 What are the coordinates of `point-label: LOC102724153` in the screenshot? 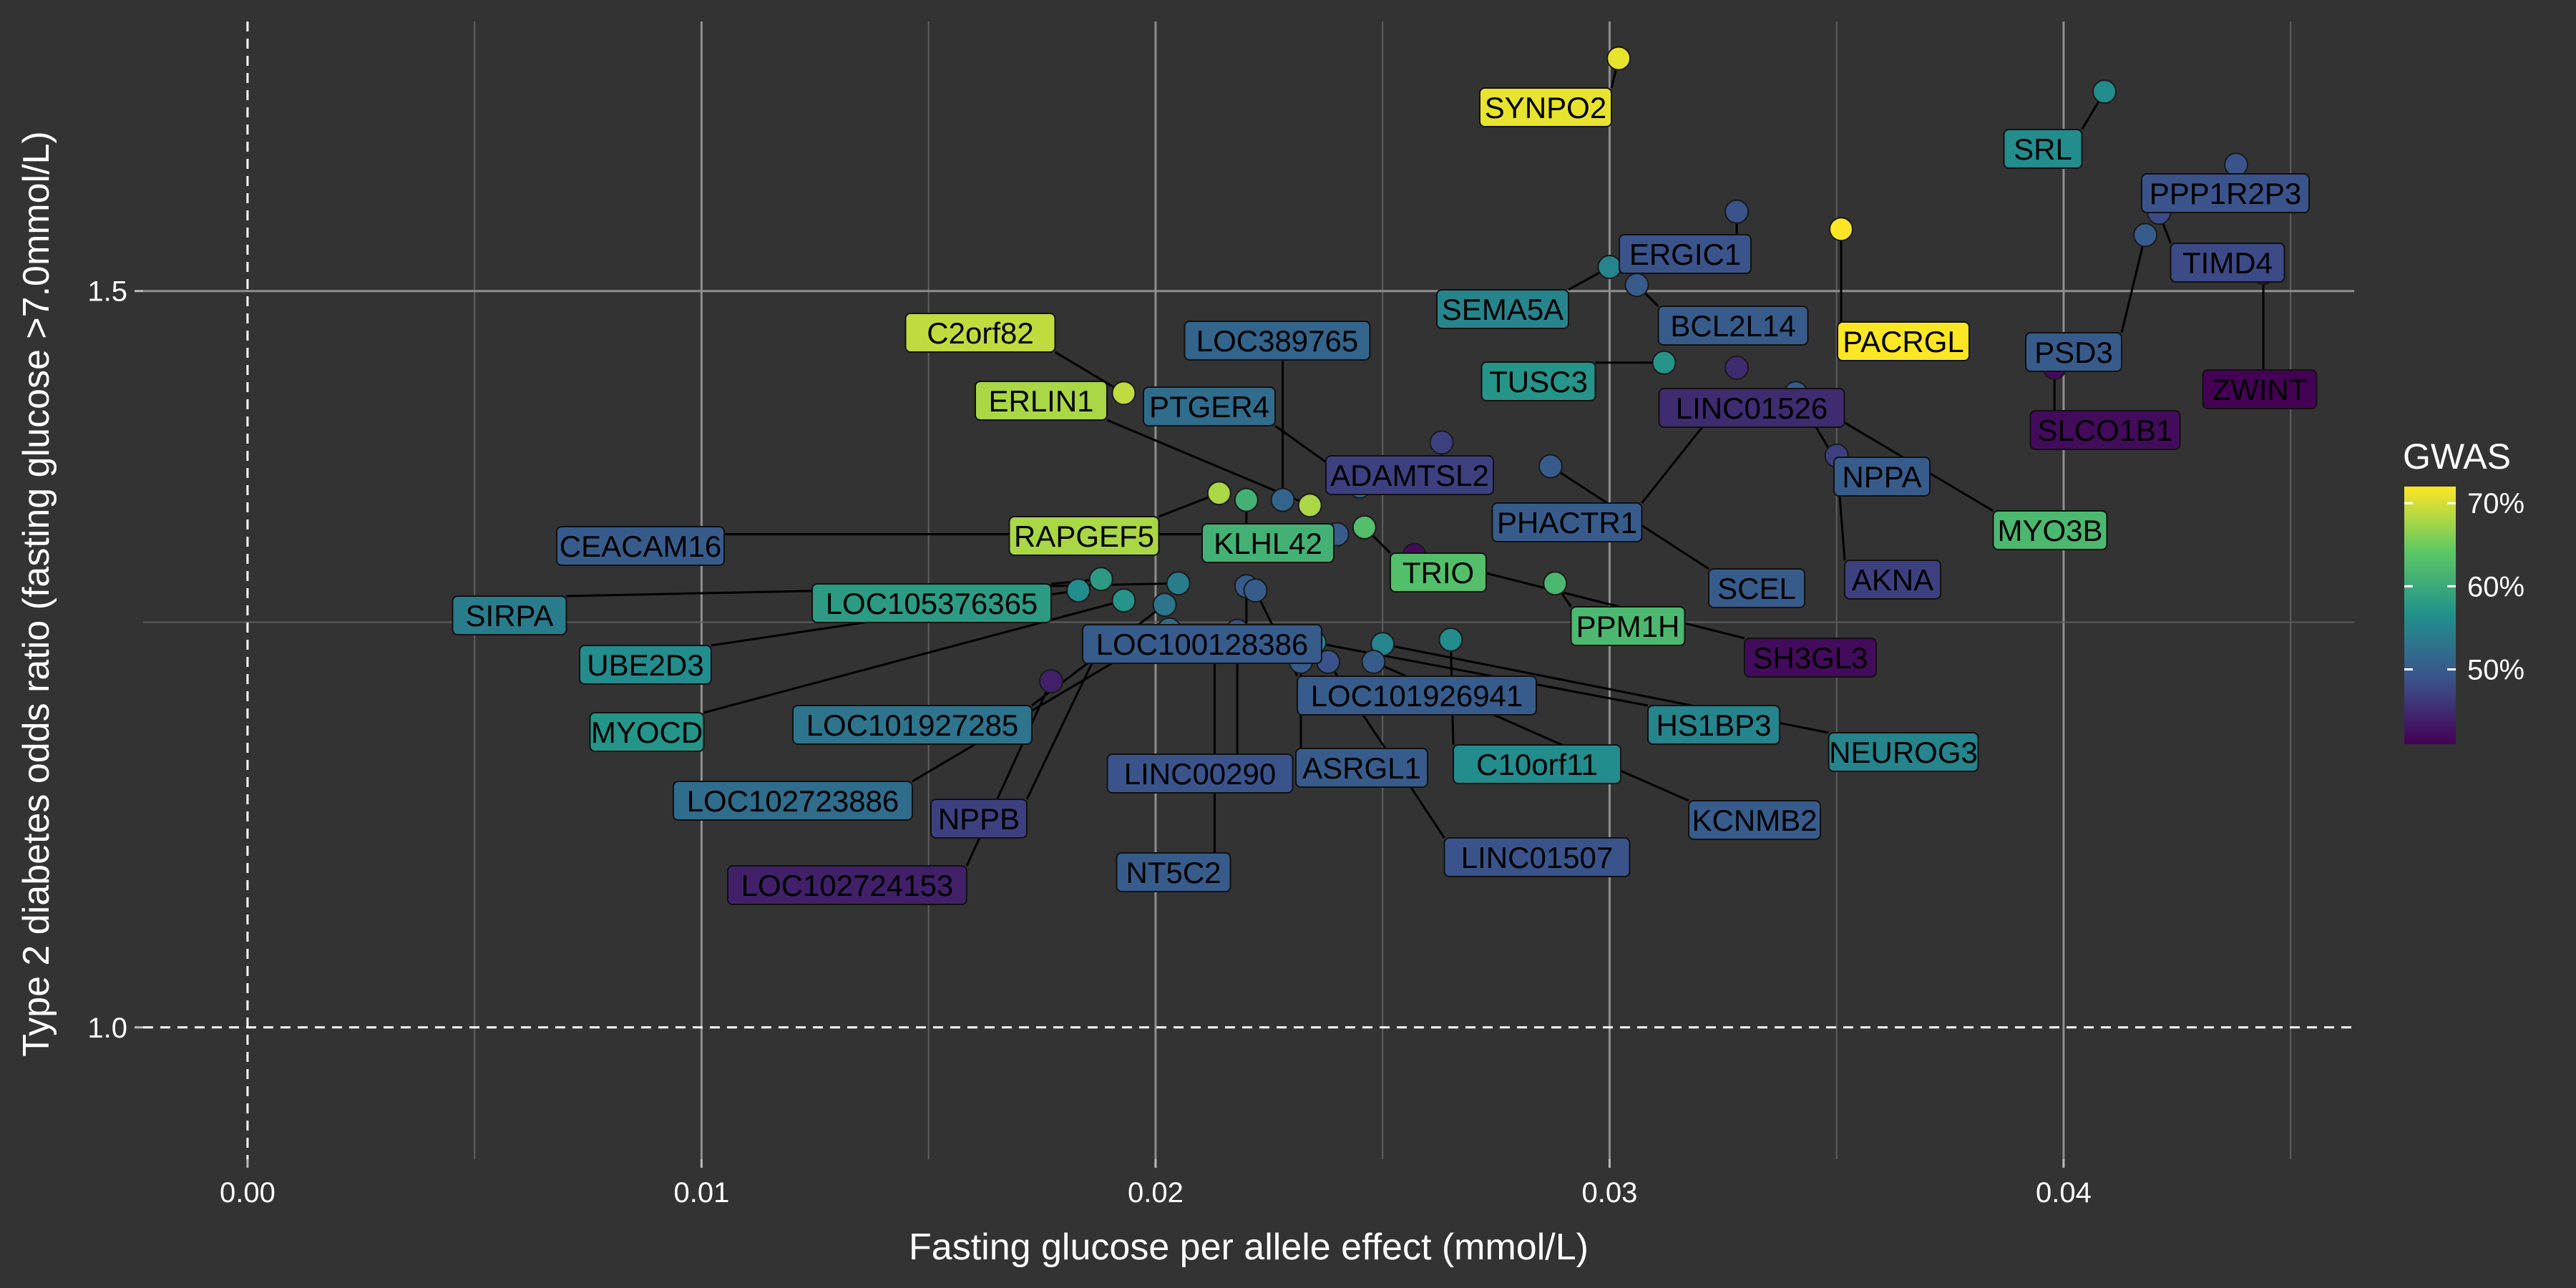 It's located at (847, 885).